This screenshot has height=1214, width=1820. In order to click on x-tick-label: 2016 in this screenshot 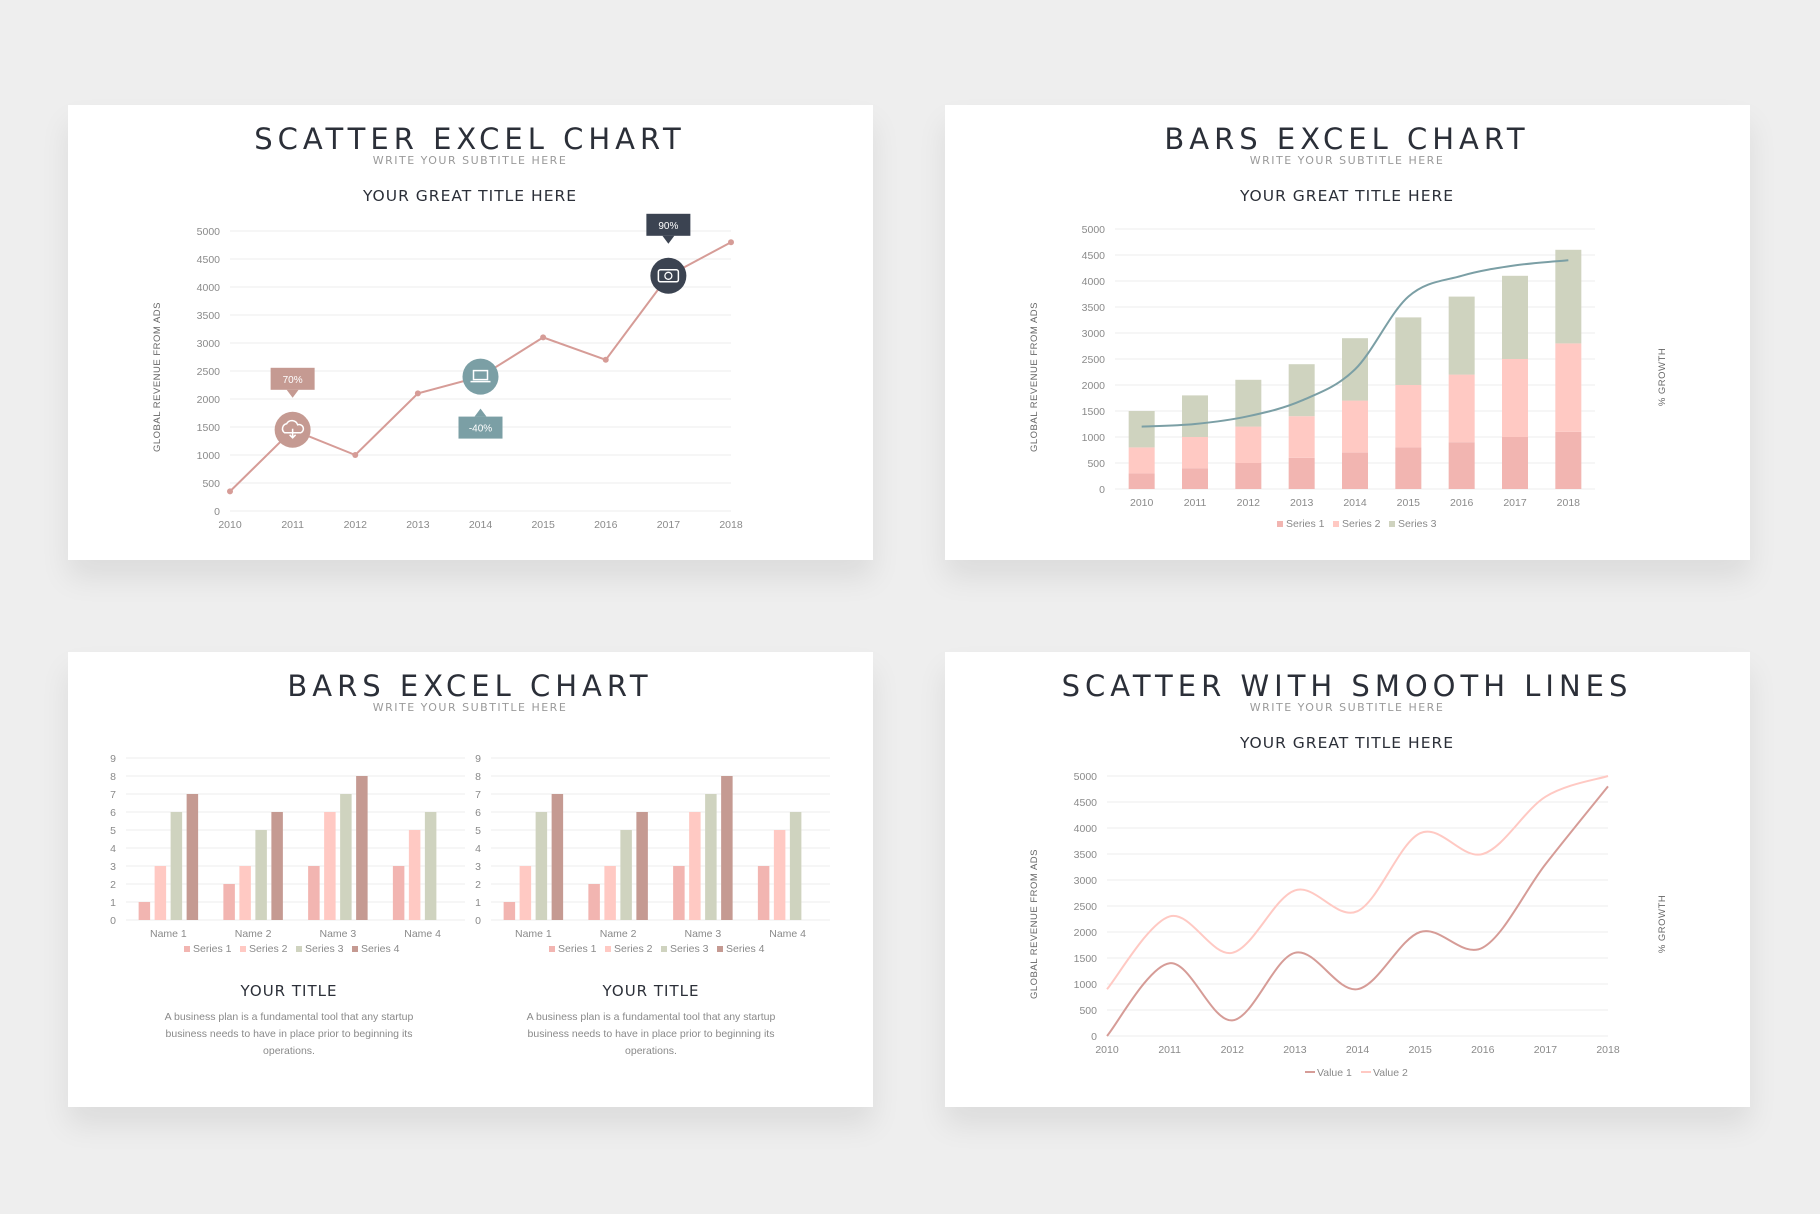, I will do `click(1462, 503)`.